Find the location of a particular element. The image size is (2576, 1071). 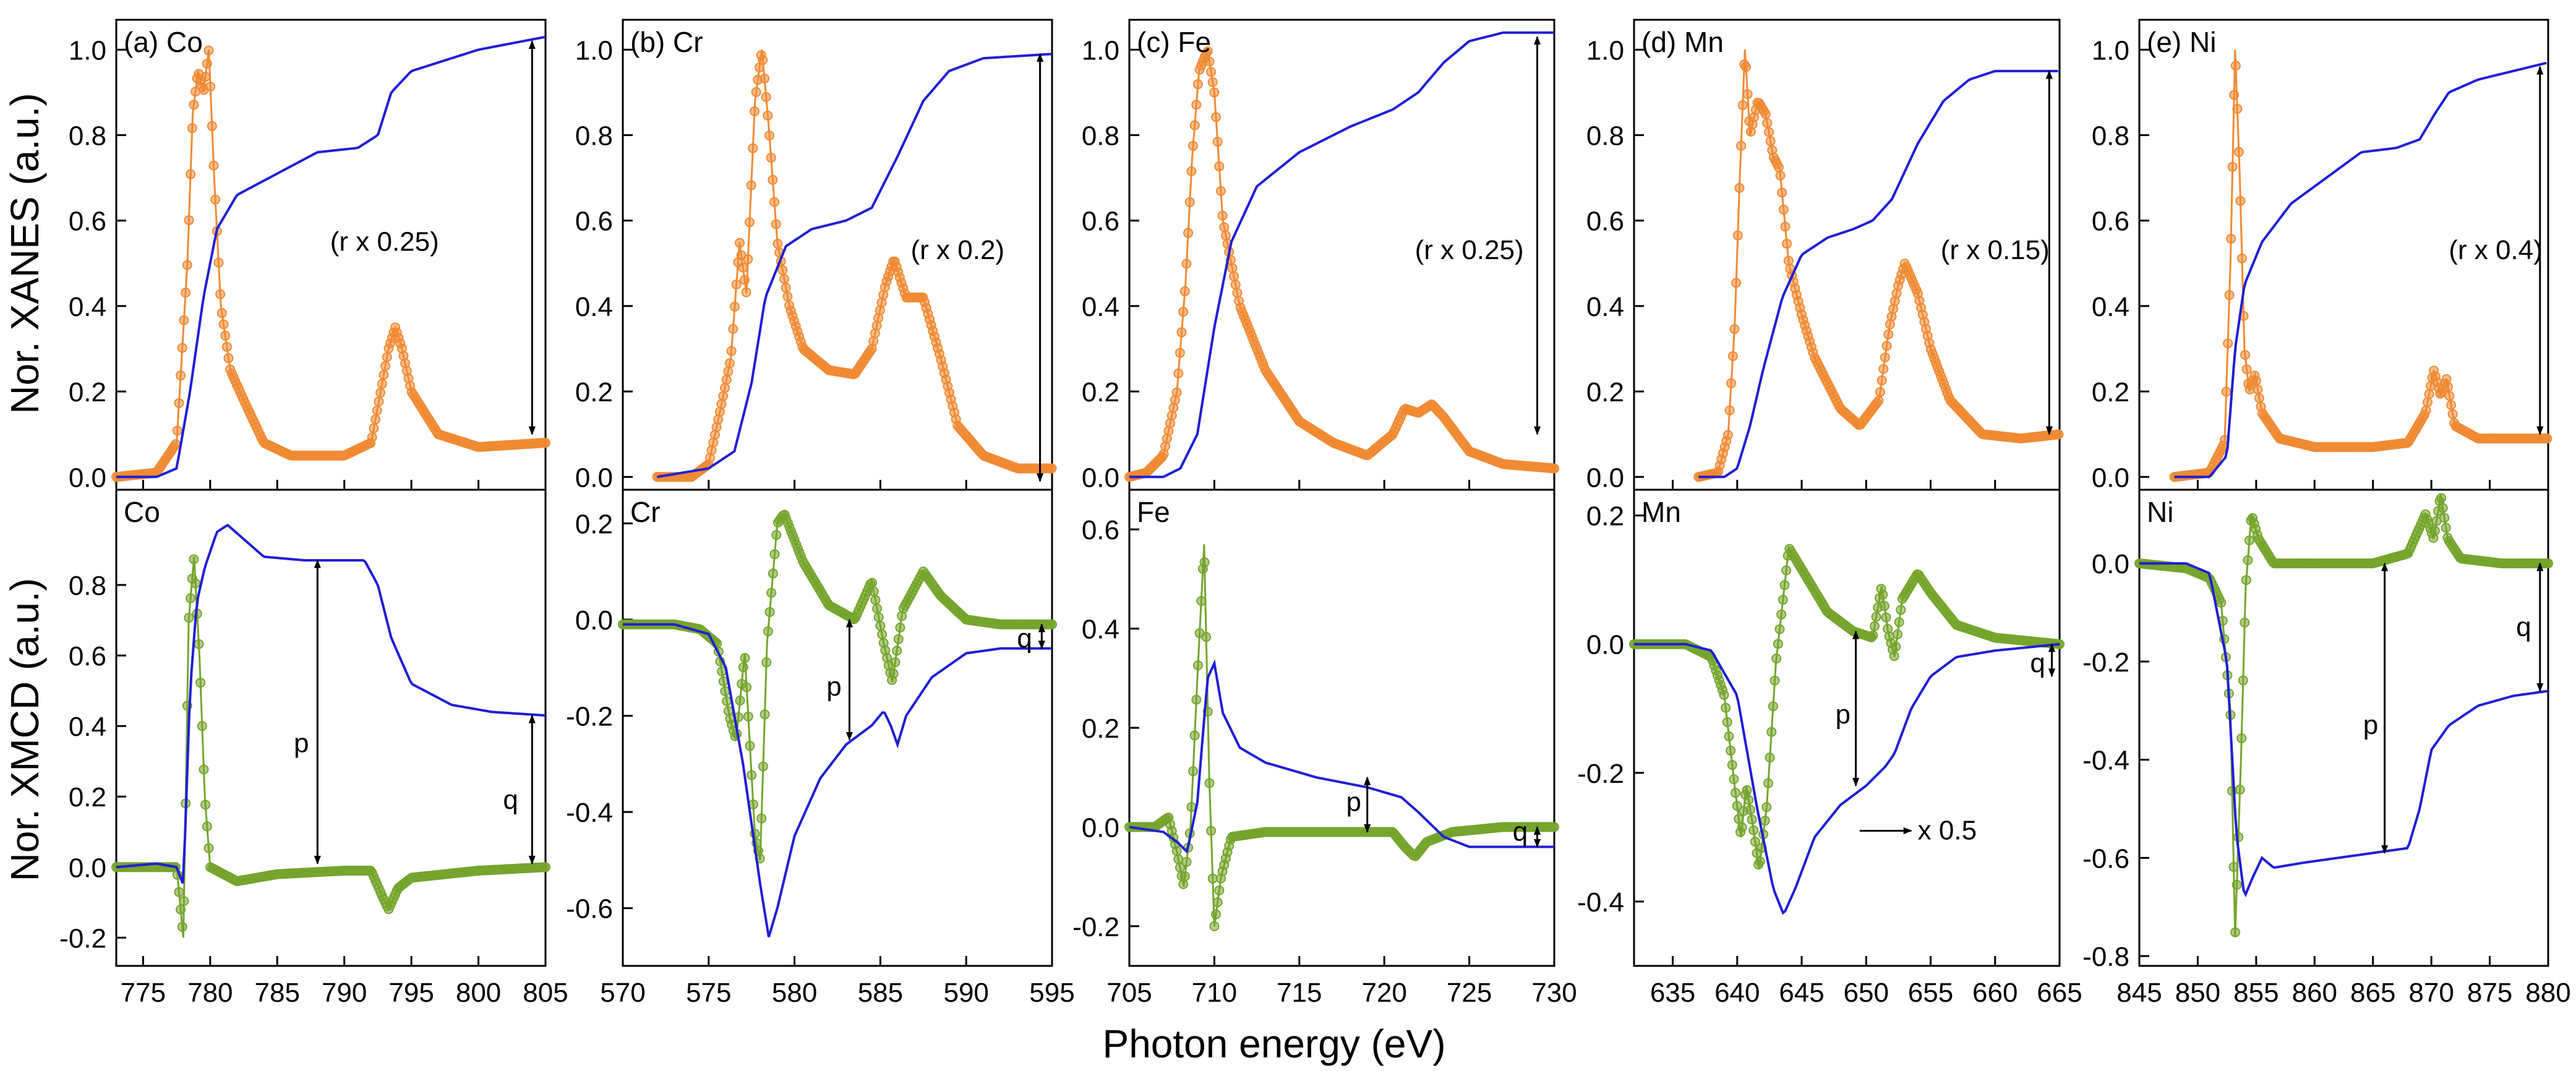

y-tick-label: -0.6 is located at coordinates (589, 909).